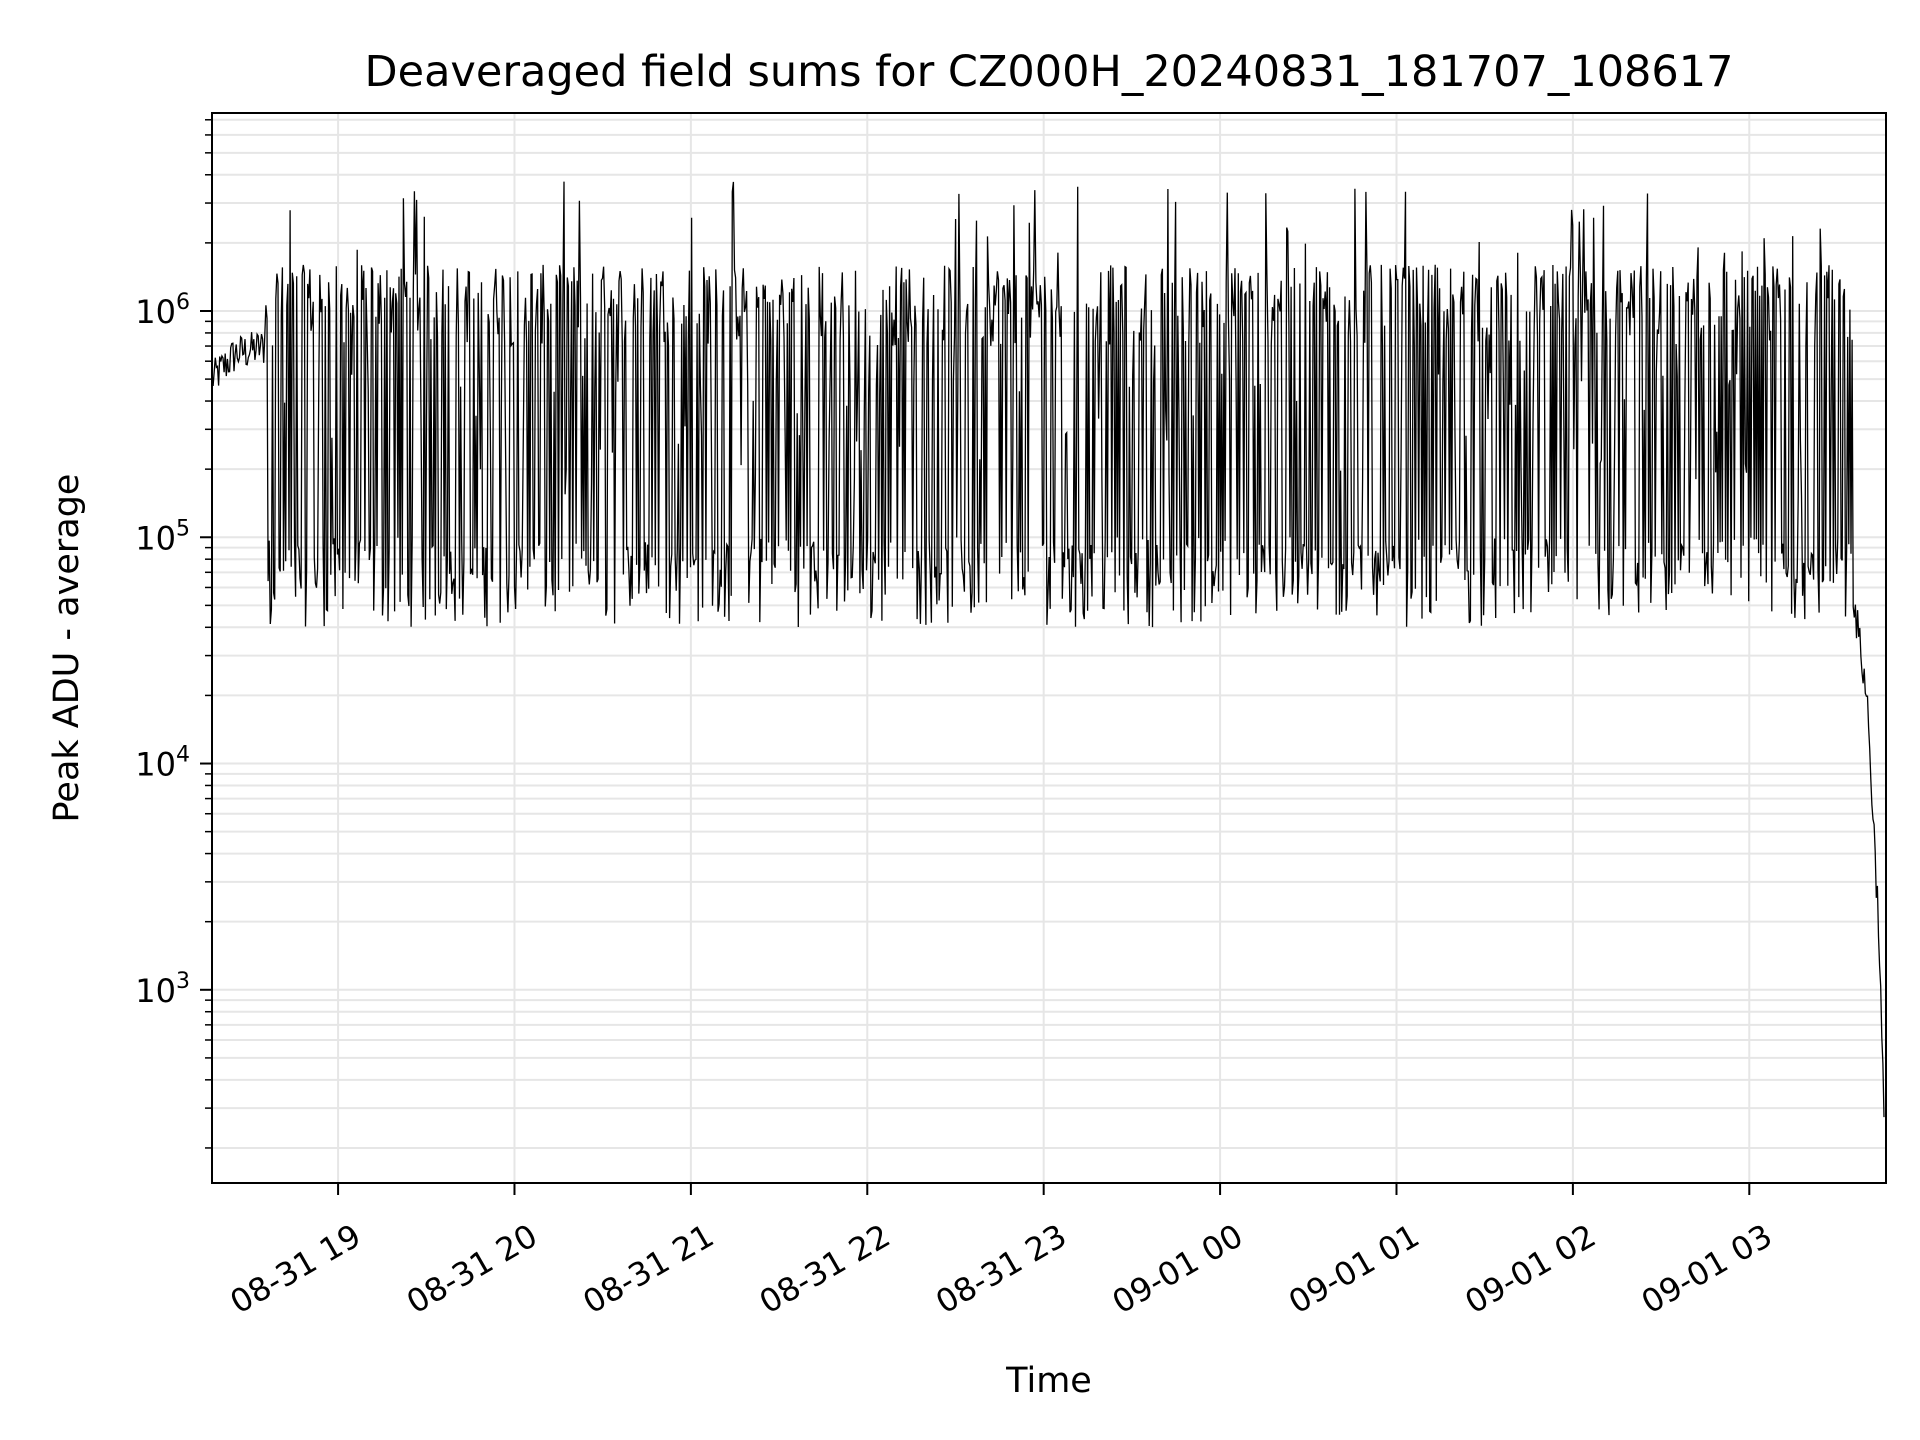 The image size is (1920, 1440). Describe the element at coordinates (1048, 1381) in the screenshot. I see `x-axis-label: Time` at that location.